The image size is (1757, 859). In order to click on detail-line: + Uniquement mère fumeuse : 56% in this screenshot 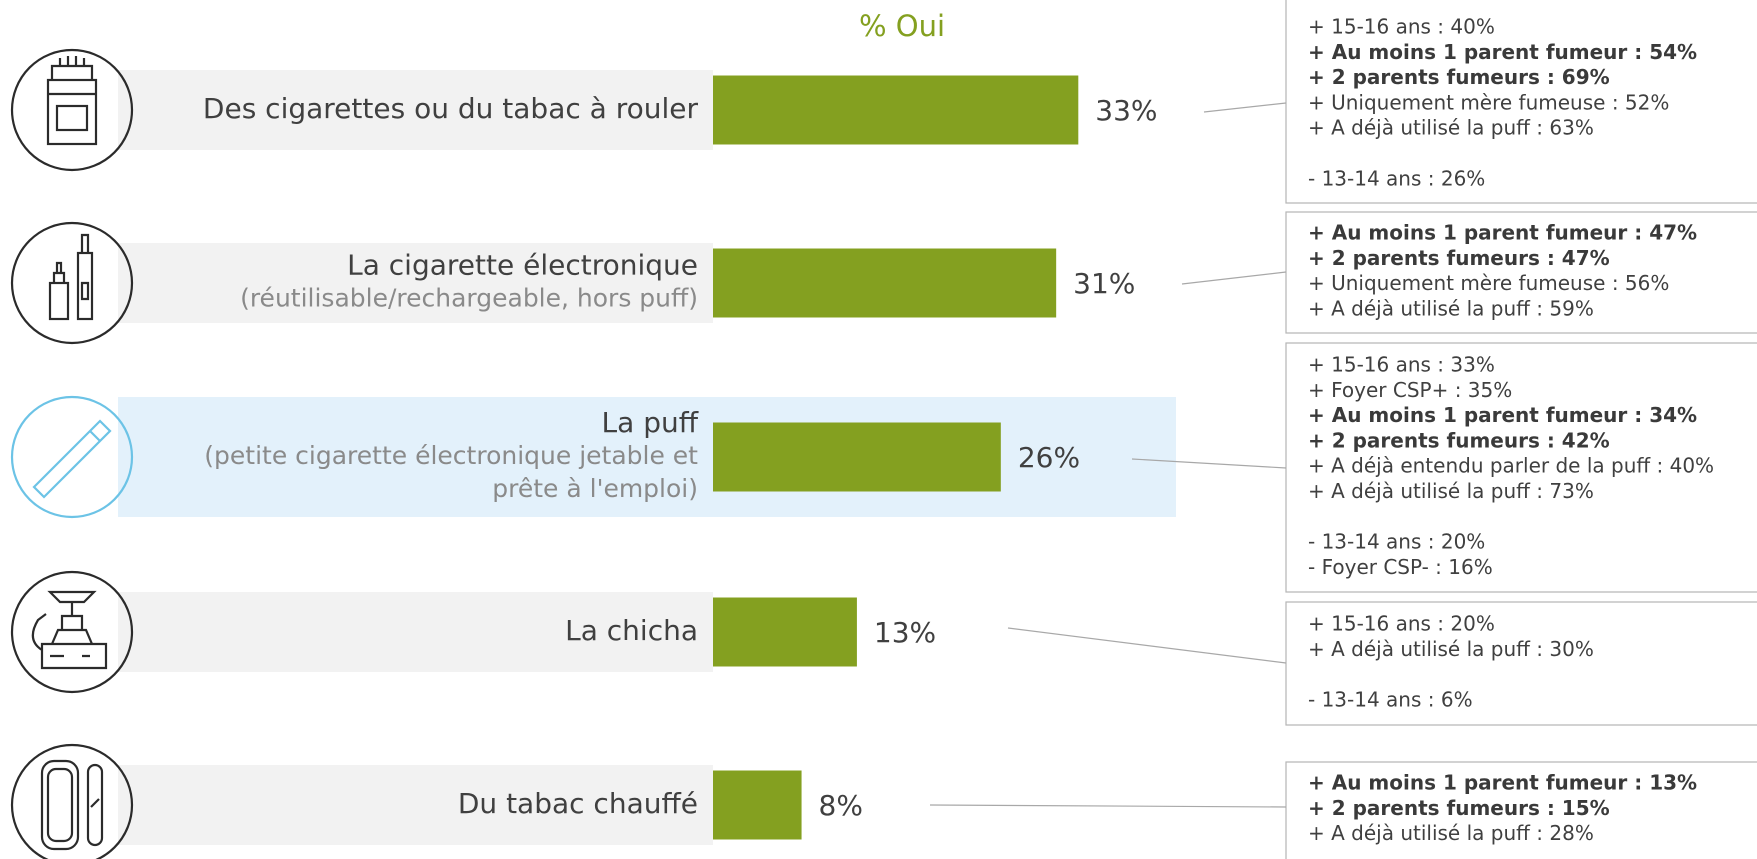, I will do `click(1488, 283)`.